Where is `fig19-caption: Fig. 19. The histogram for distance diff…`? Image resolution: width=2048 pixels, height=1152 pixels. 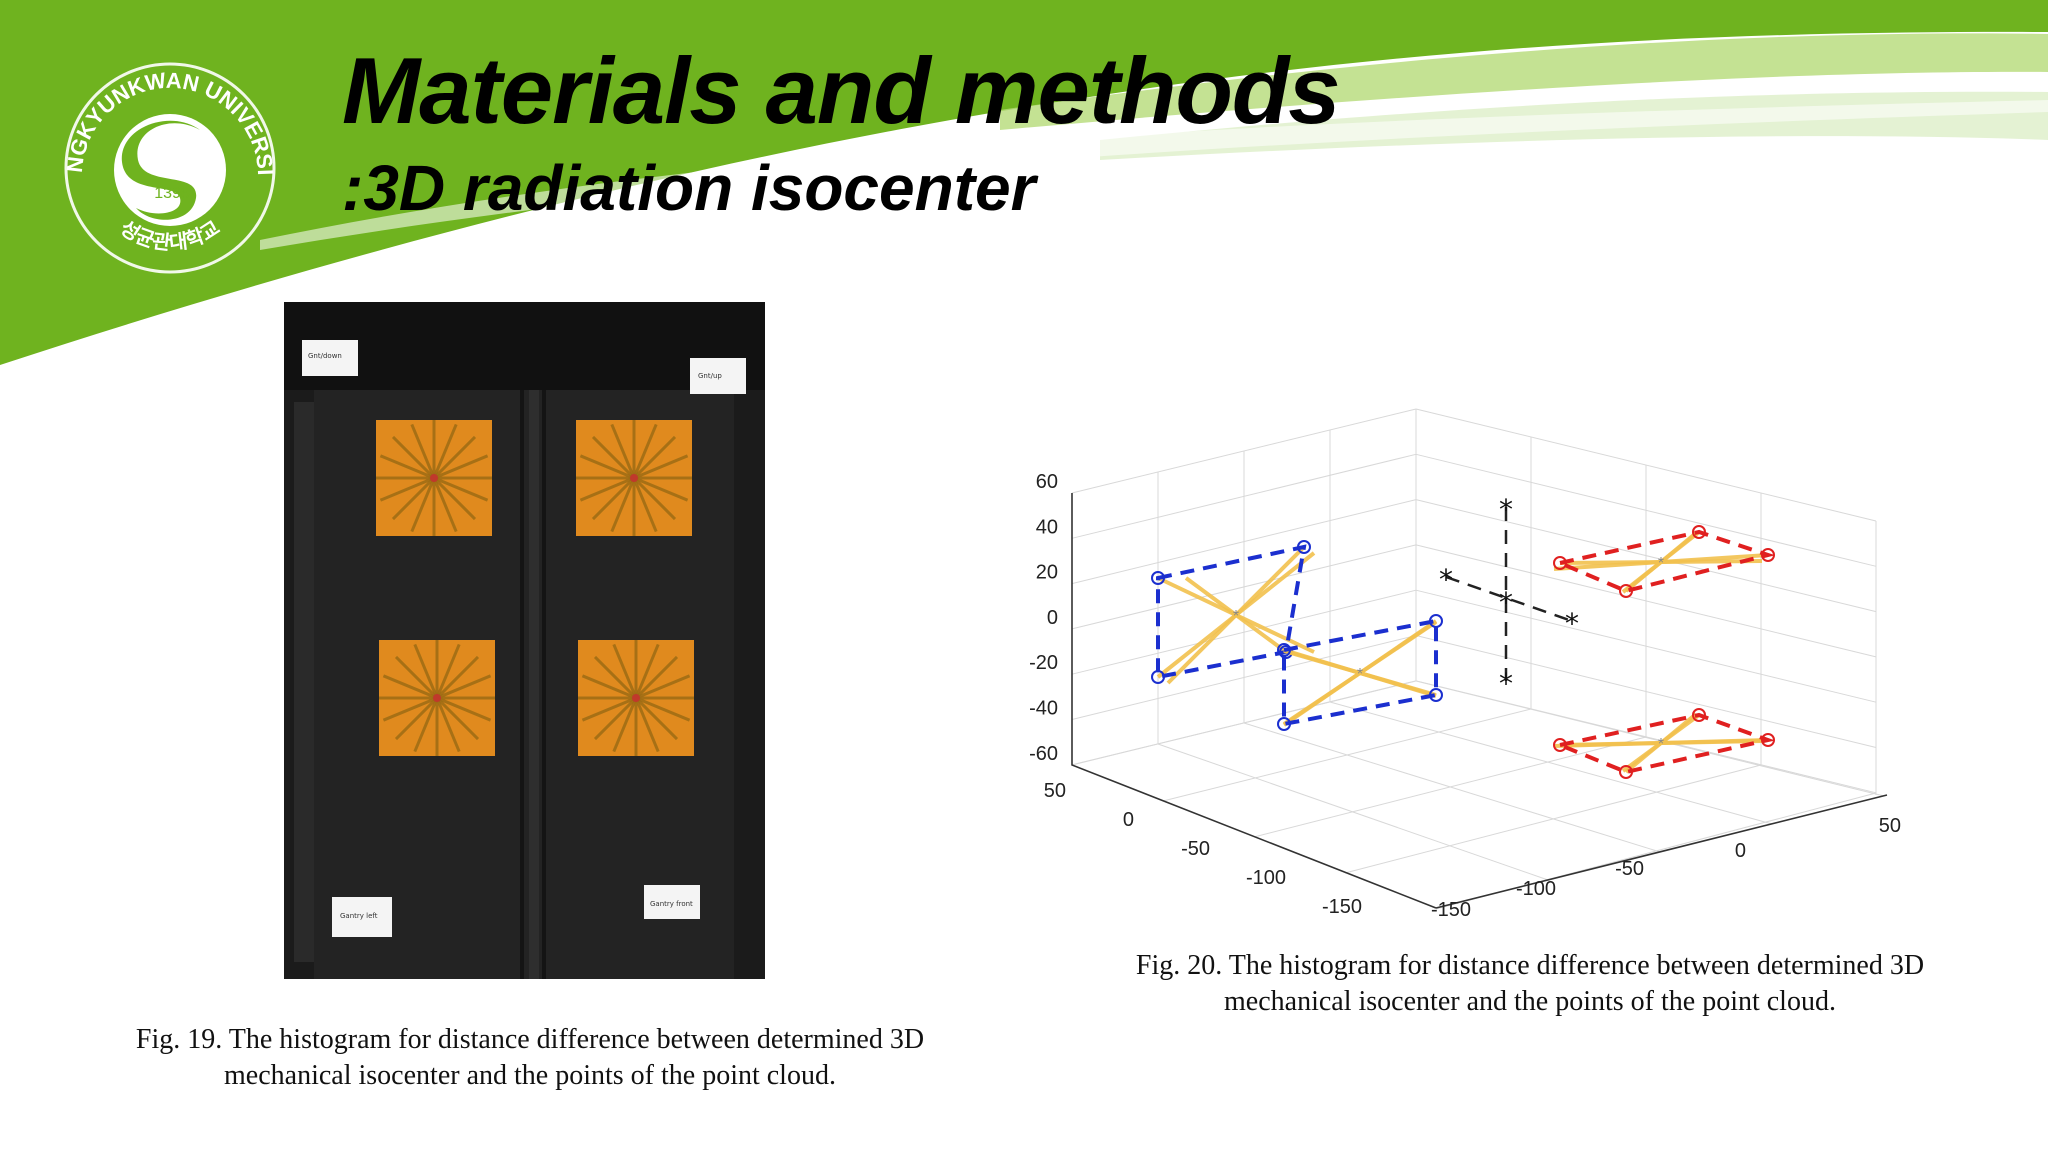
fig19-caption: Fig. 19. The histogram for distance diff… is located at coordinates (530, 1057).